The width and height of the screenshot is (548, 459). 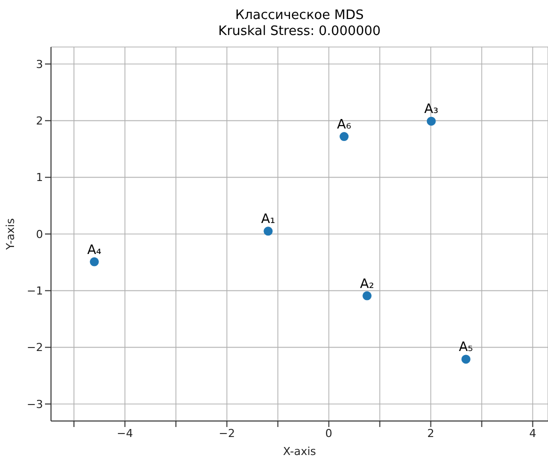 What do you see at coordinates (431, 110) in the screenshot?
I see `annotation: A₃` at bounding box center [431, 110].